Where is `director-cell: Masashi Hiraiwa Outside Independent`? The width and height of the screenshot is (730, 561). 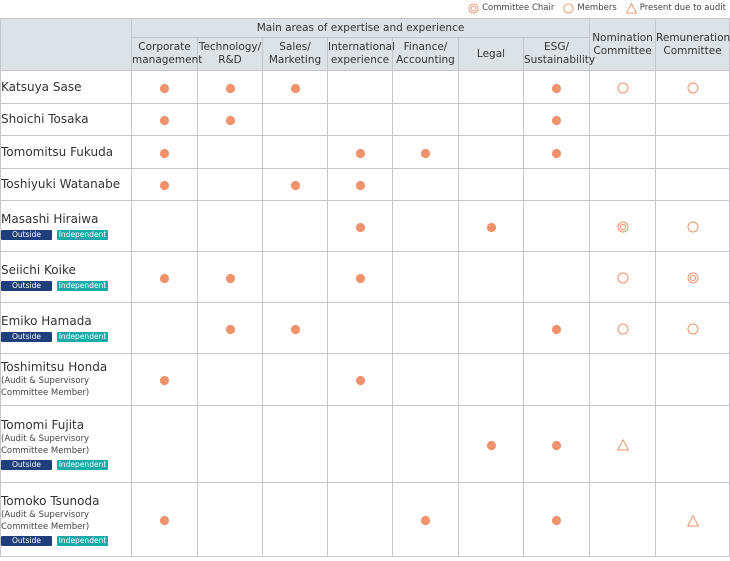 director-cell: Masashi Hiraiwa Outside Independent is located at coordinates (66, 226).